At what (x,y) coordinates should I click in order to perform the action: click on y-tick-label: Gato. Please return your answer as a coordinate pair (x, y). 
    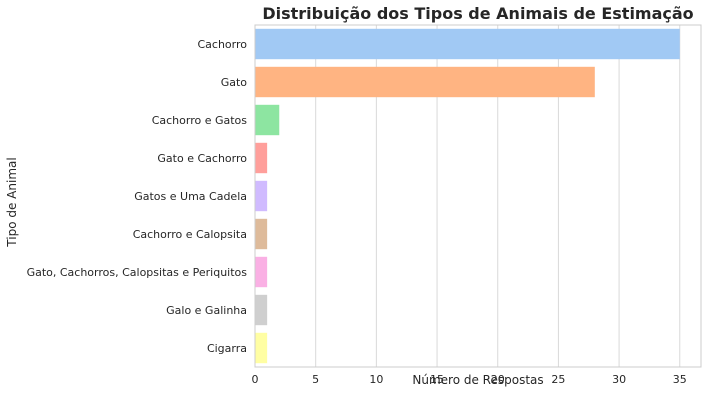
    Looking at the image, I should click on (234, 82).